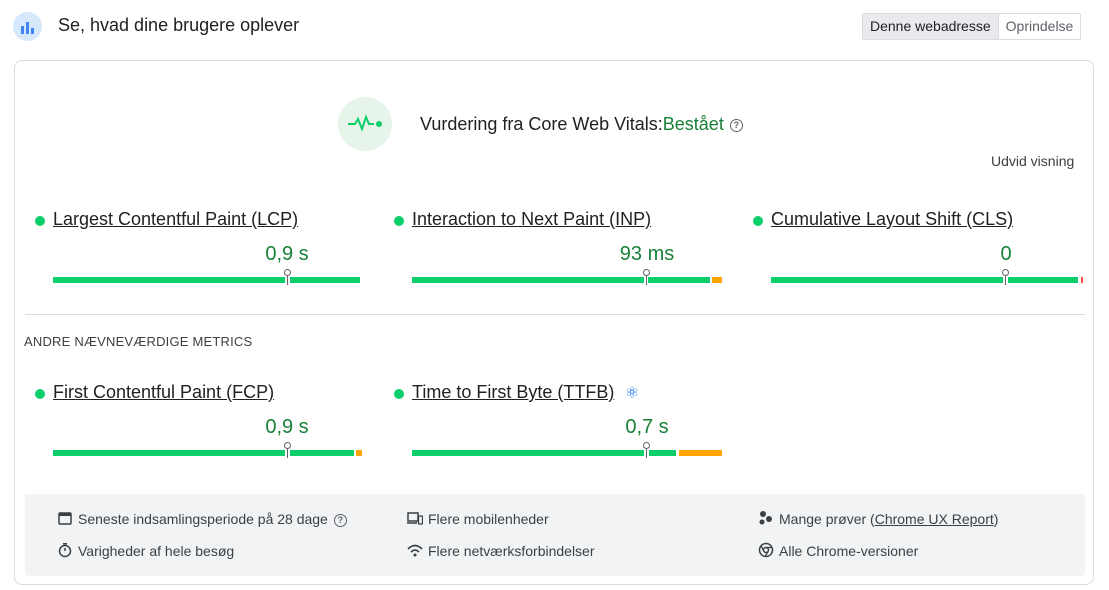  What do you see at coordinates (65, 550) in the screenshot?
I see `timer-icon` at bounding box center [65, 550].